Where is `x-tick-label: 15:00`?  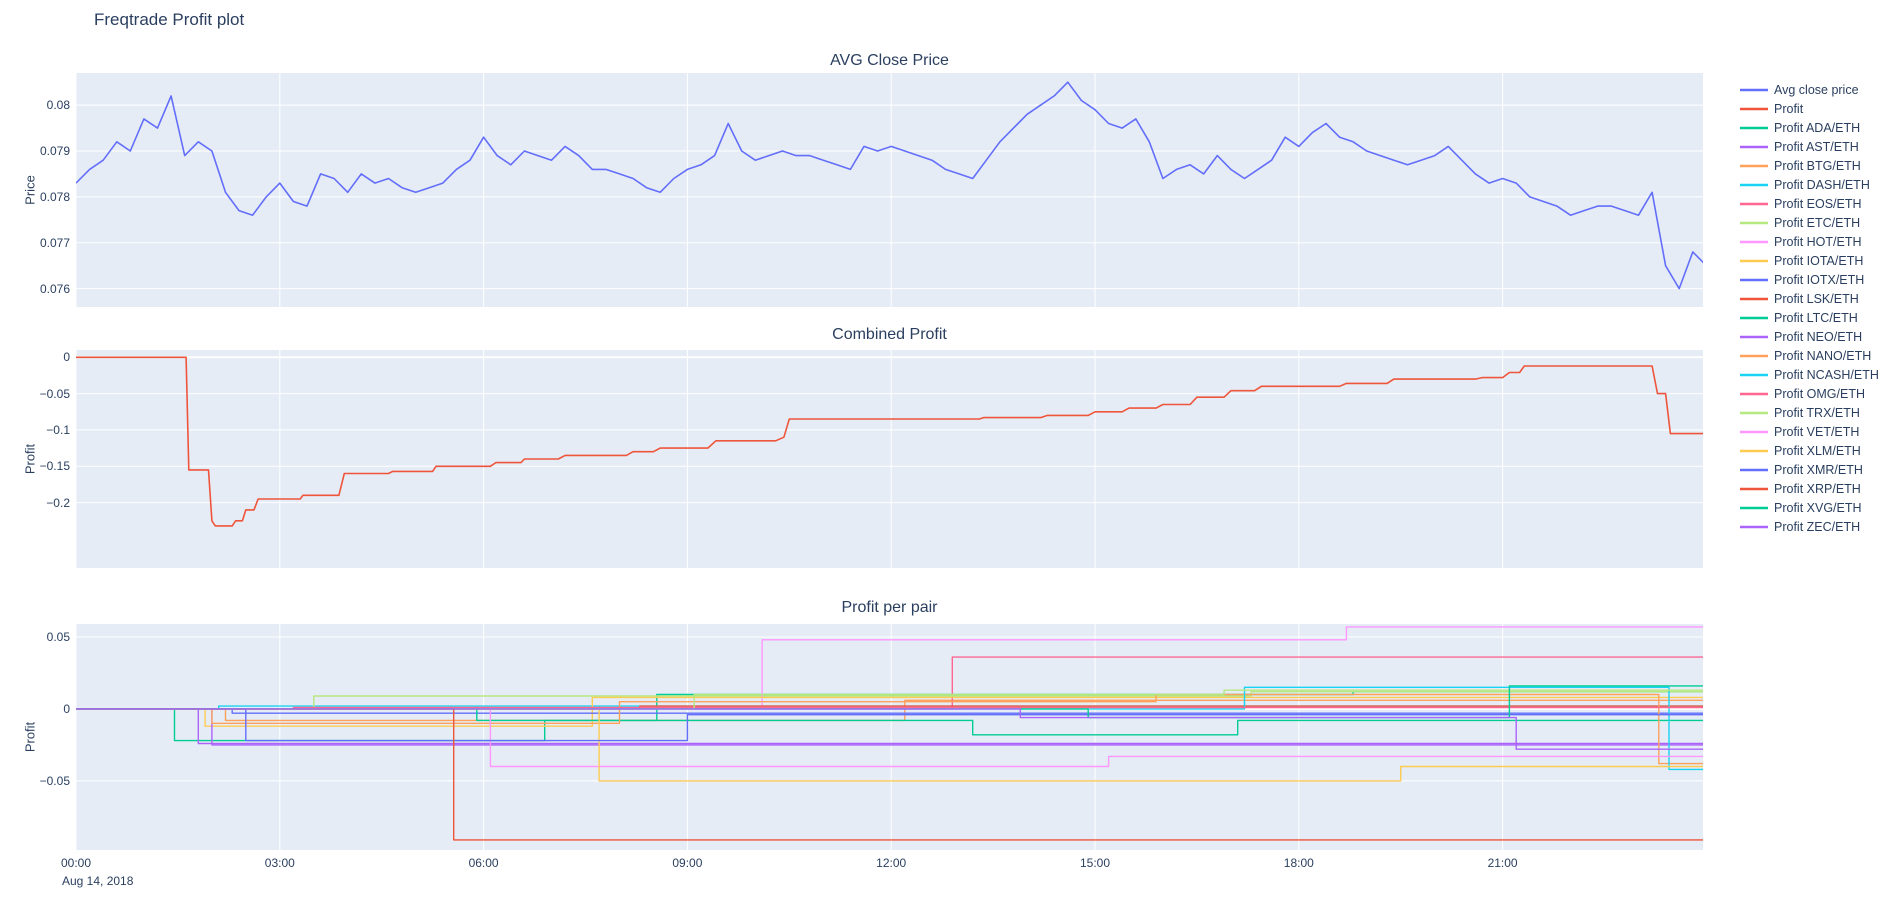
x-tick-label: 15:00 is located at coordinates (1094, 863).